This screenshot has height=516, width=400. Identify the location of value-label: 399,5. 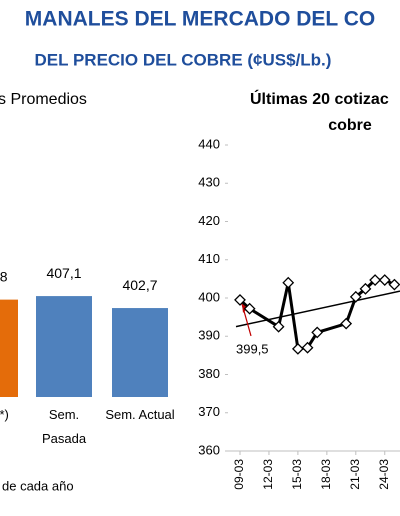
(252, 348).